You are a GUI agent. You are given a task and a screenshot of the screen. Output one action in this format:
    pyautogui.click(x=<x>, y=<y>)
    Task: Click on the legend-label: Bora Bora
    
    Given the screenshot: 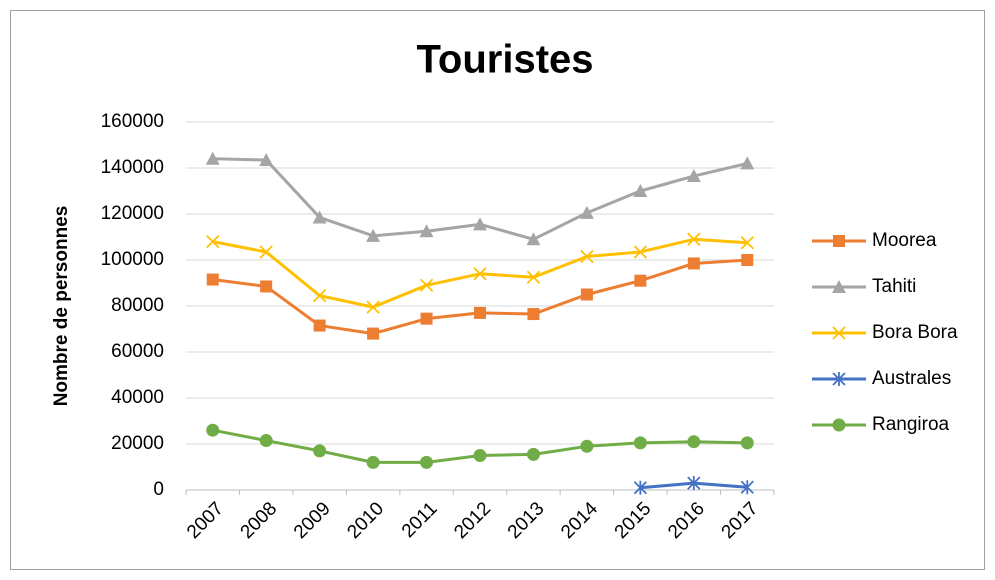 What is the action you would take?
    pyautogui.click(x=915, y=332)
    